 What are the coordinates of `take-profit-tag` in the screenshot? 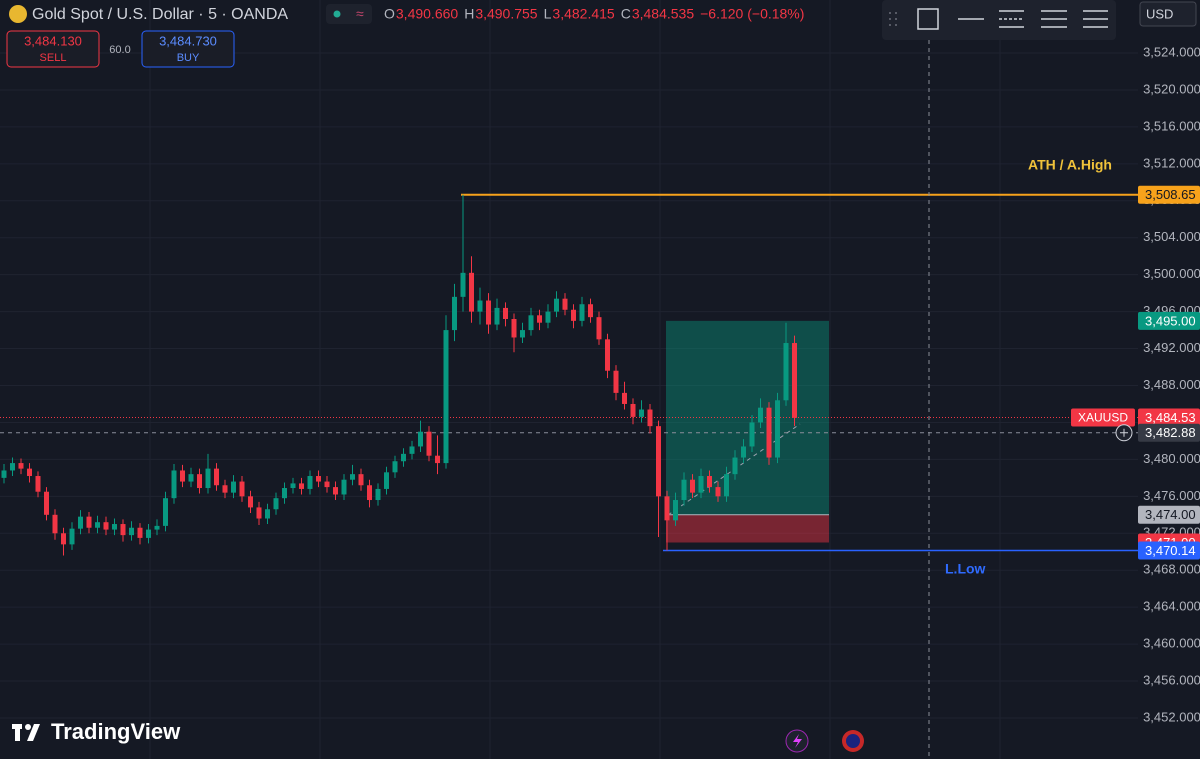 It's located at (1169, 320).